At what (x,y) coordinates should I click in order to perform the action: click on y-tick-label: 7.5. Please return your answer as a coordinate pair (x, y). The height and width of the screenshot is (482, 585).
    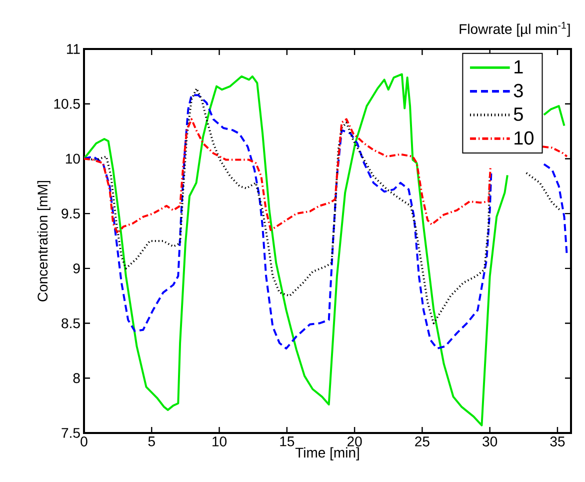
    Looking at the image, I should click on (71, 433).